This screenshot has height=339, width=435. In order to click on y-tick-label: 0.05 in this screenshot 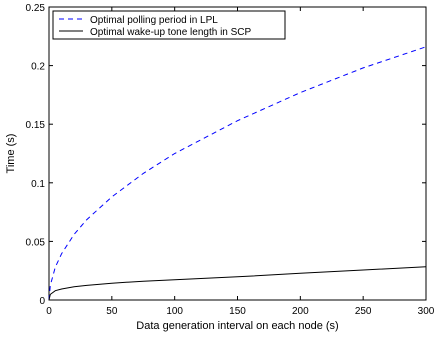, I will do `click(36, 242)`.